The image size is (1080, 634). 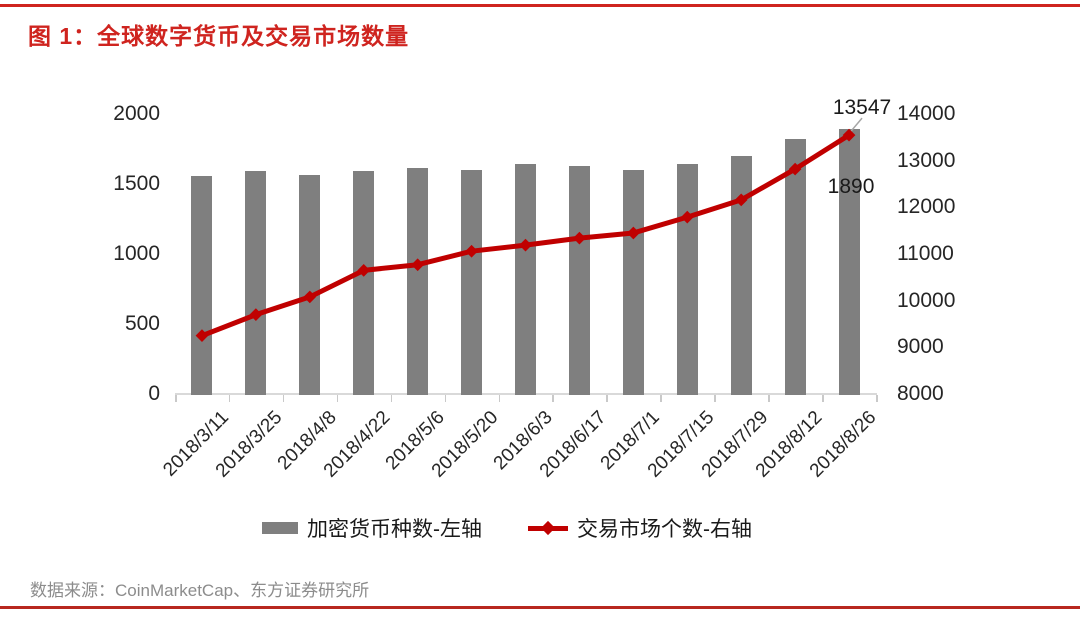 I want to click on right-axis-tick-label: 11000, so click(x=925, y=253).